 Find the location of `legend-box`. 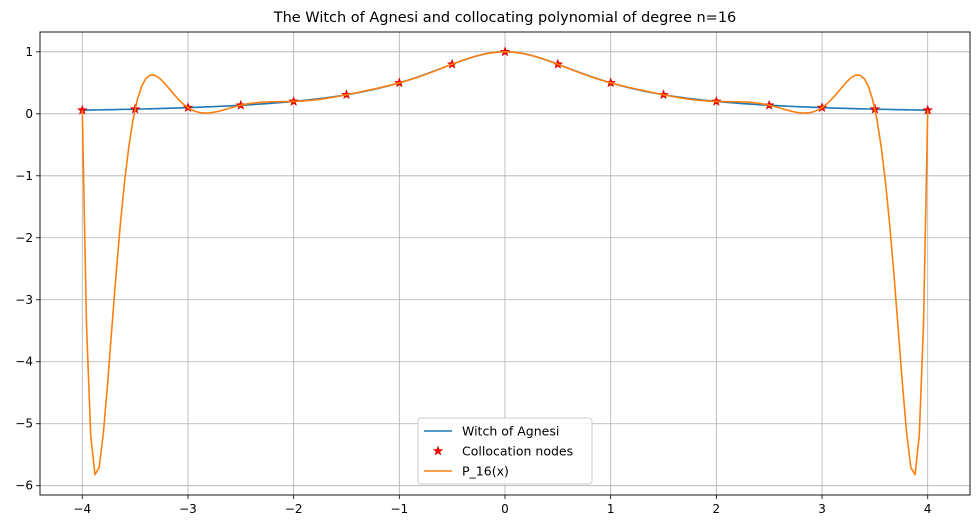

legend-box is located at coordinates (505, 451).